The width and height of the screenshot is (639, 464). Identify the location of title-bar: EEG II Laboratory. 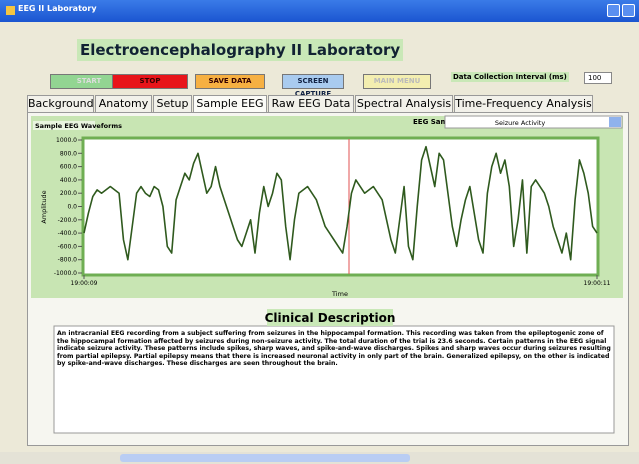
(319, 11).